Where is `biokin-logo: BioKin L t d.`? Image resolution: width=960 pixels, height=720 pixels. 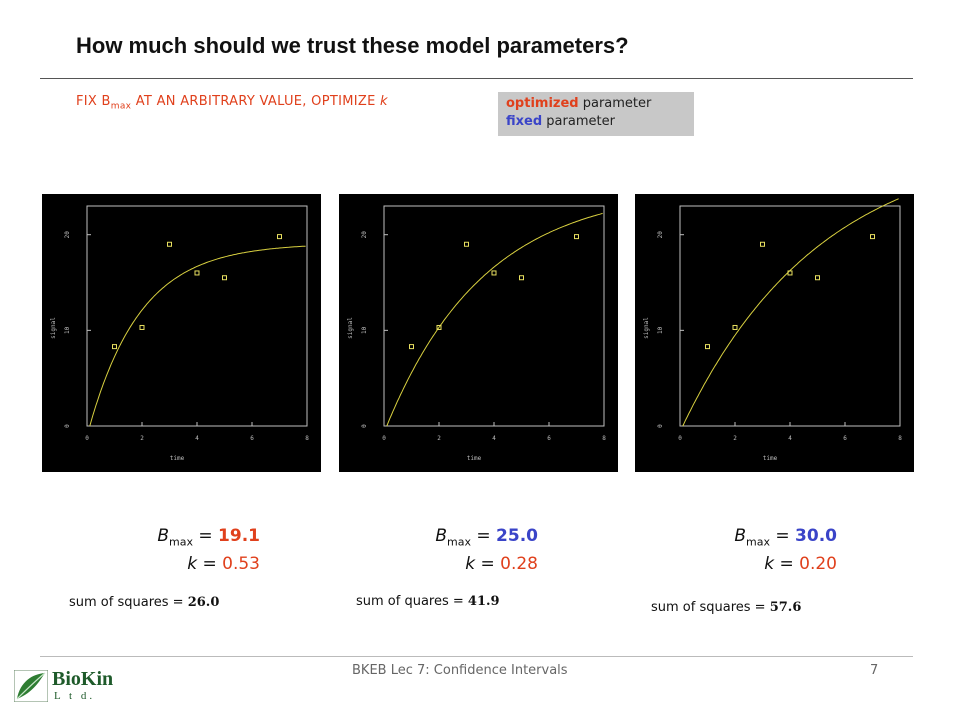 biokin-logo: BioKin L t d. is located at coordinates (69, 687).